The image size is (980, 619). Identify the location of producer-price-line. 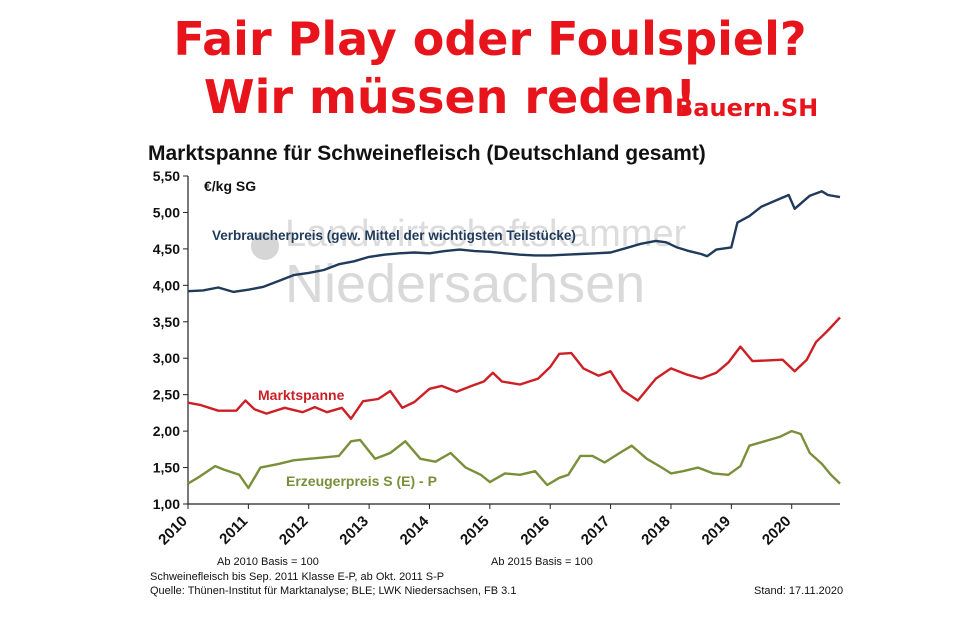
(514, 459).